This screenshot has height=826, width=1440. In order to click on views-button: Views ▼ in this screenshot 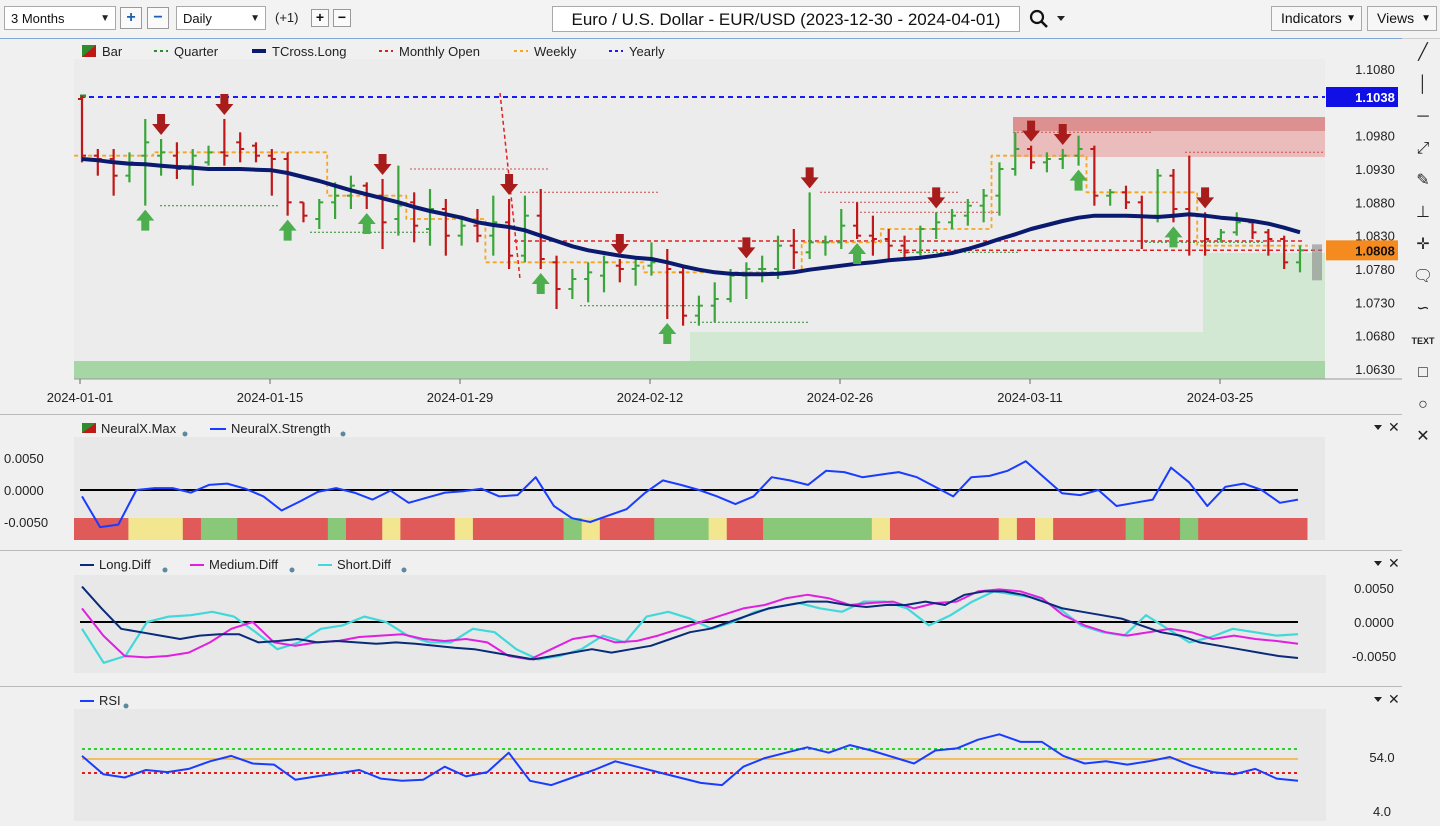, I will do `click(1402, 18)`.